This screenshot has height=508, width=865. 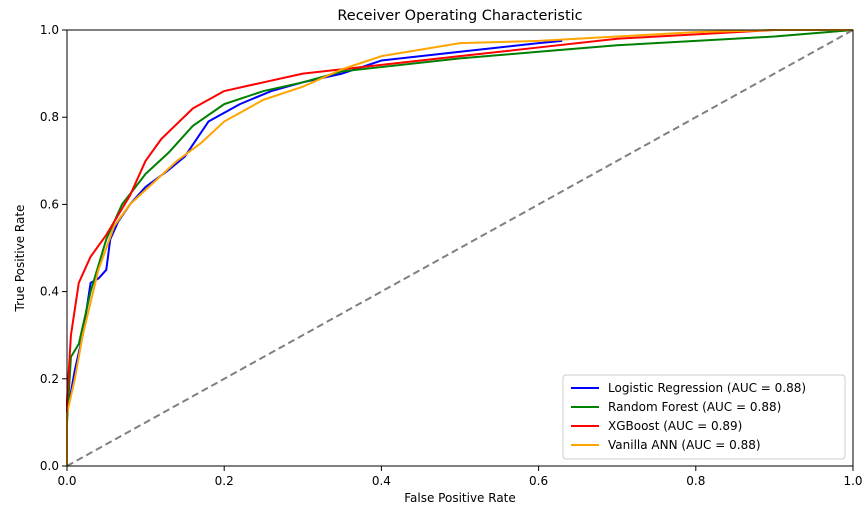 What do you see at coordinates (694, 407) in the screenshot?
I see `legend-label: Random Forest (AUC = 0.88)` at bounding box center [694, 407].